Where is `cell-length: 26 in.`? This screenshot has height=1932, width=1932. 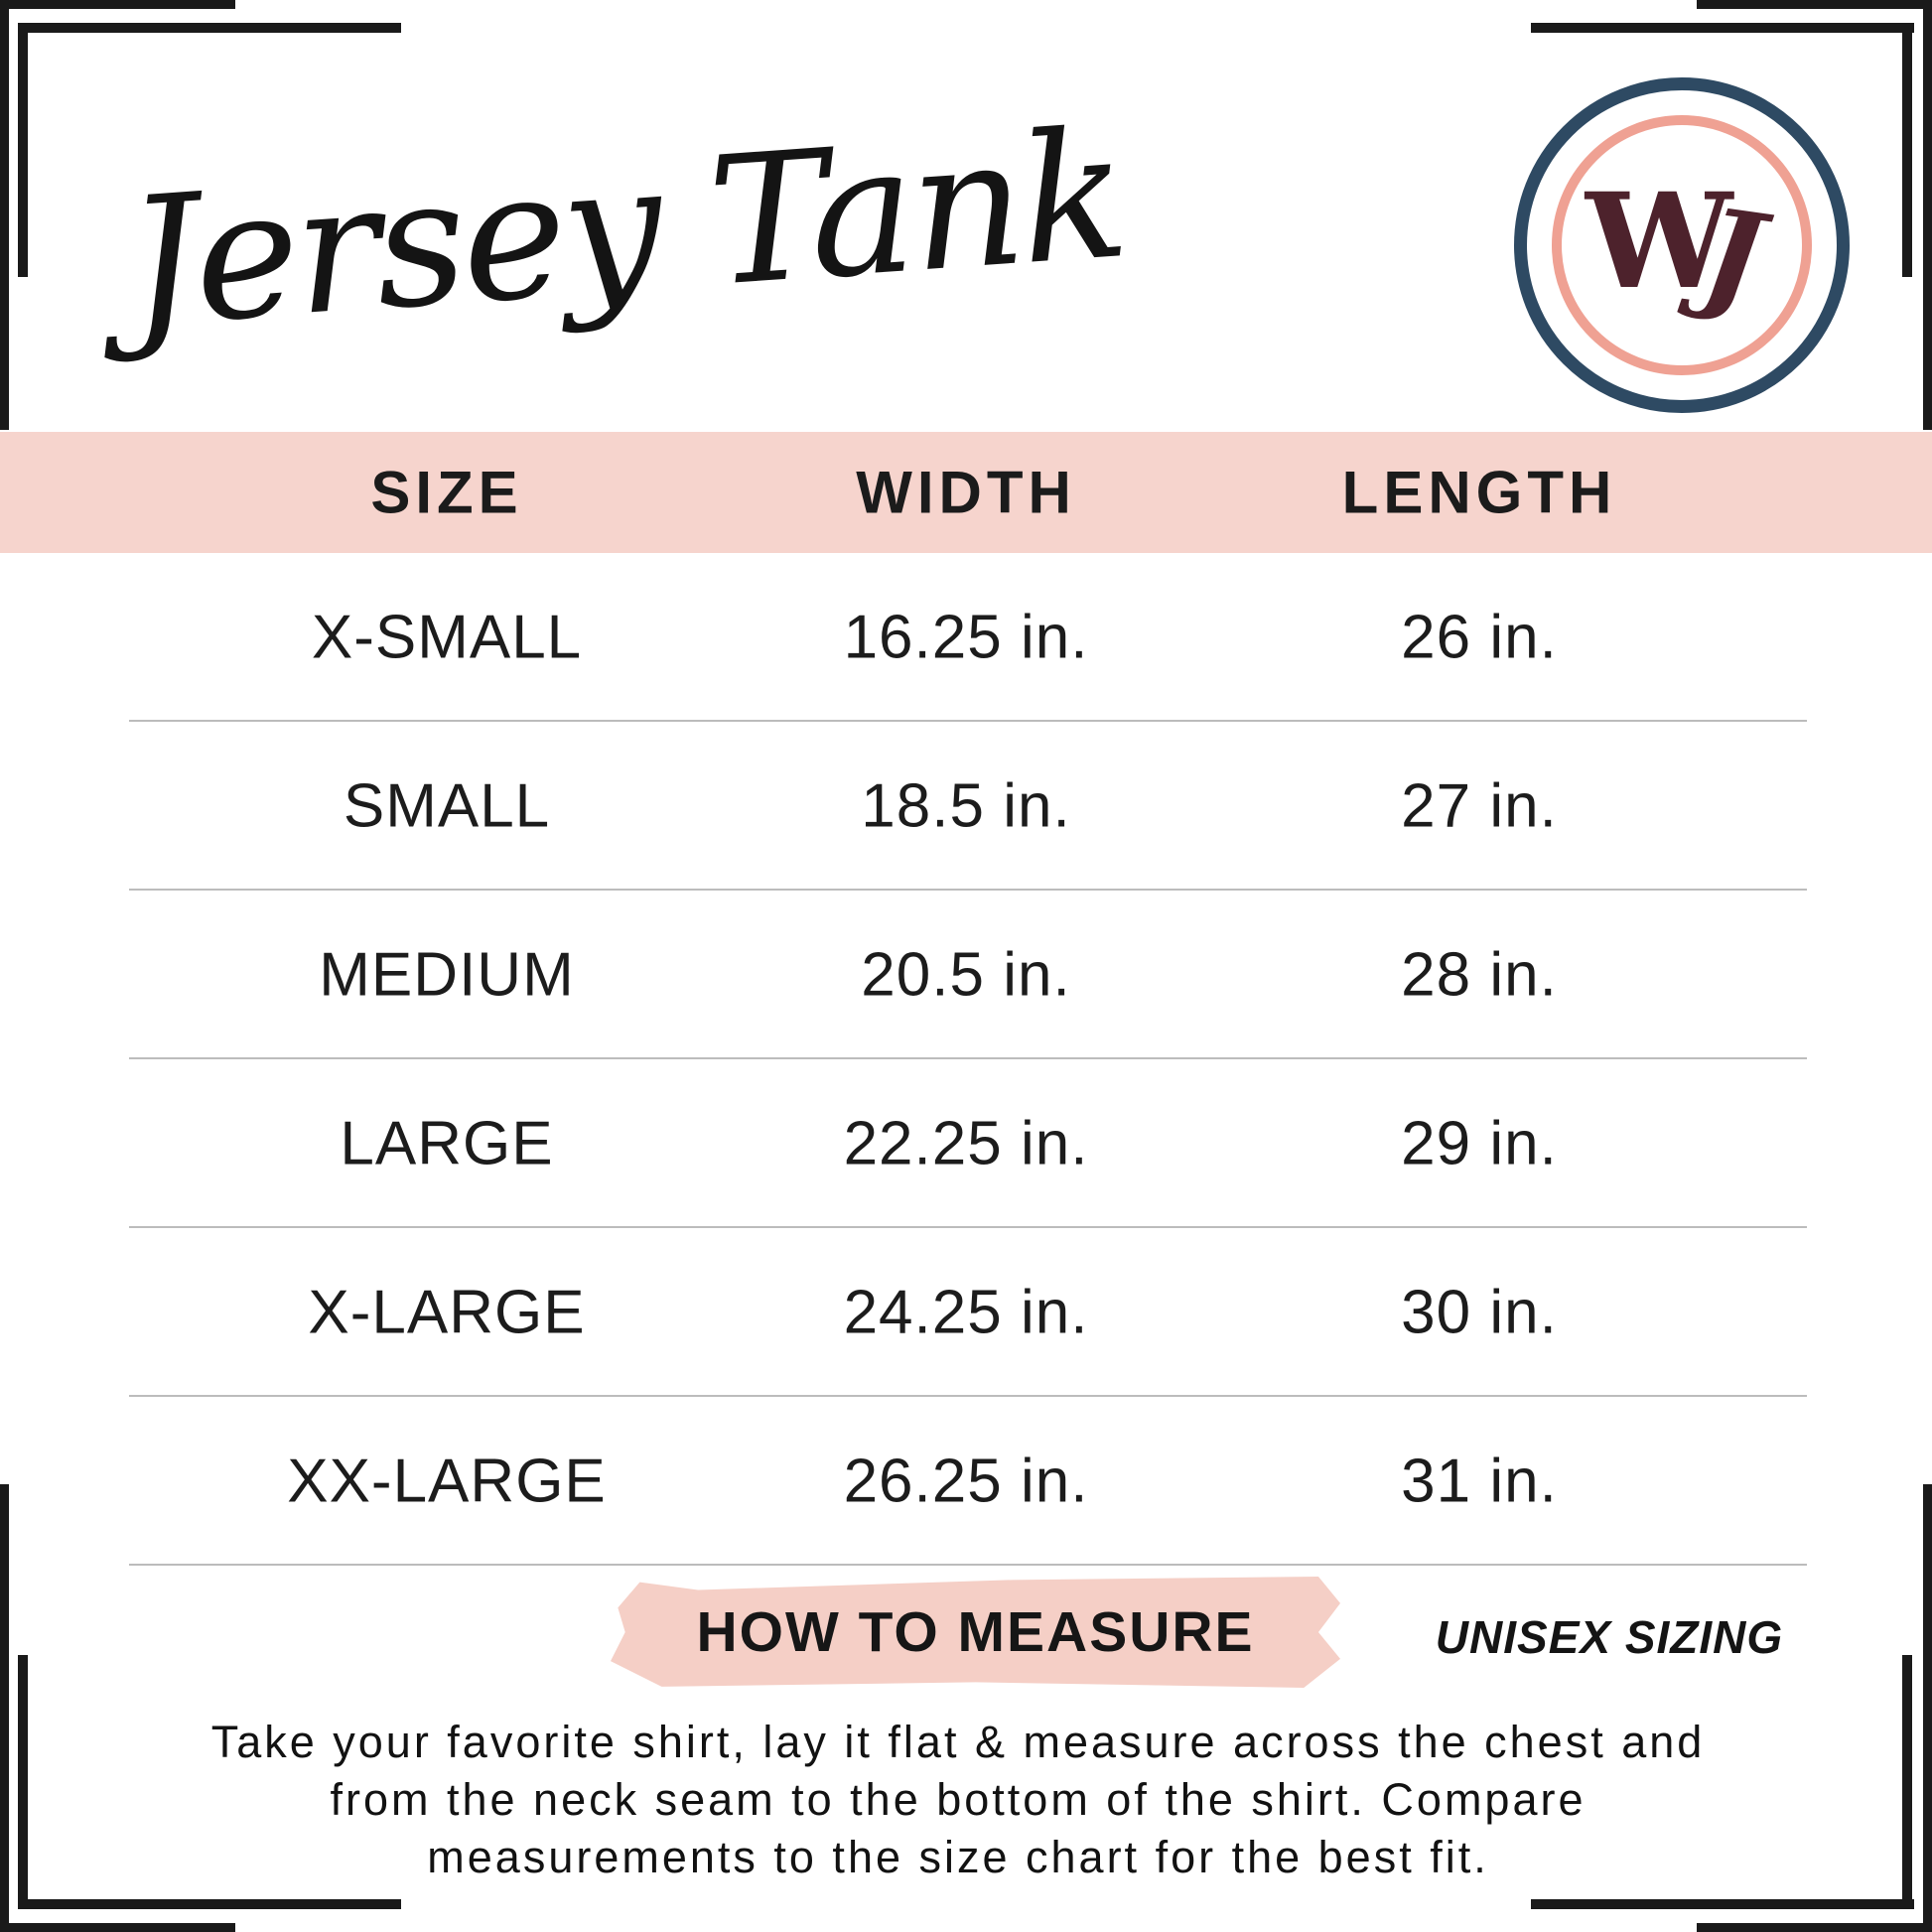
cell-length: 26 in. is located at coordinates (1480, 638).